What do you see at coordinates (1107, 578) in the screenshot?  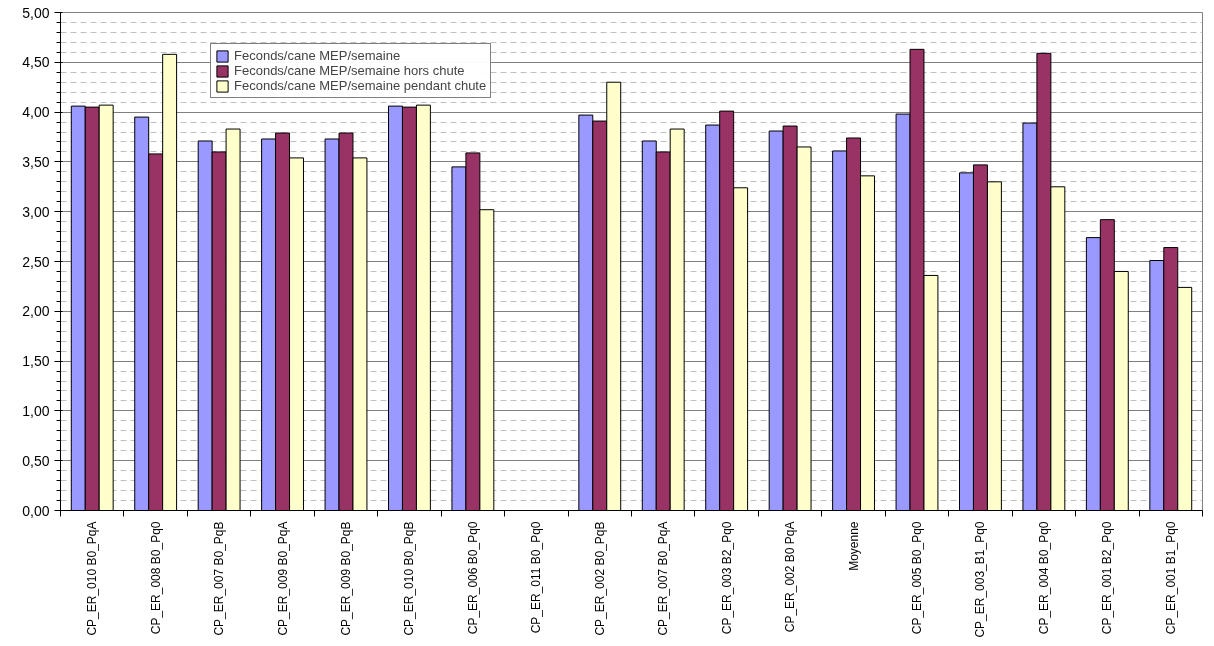 I see `x-tick-label: CP_ER_001 B2_Pq0` at bounding box center [1107, 578].